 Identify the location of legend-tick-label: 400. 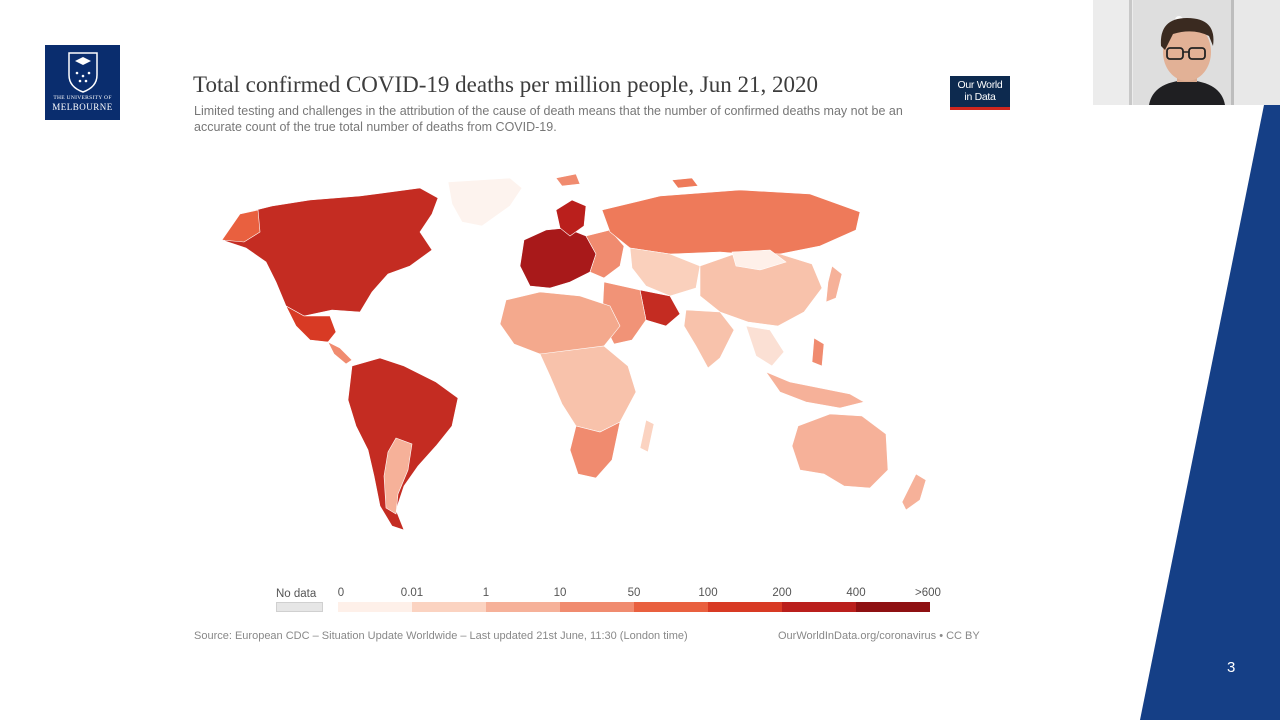
(856, 593).